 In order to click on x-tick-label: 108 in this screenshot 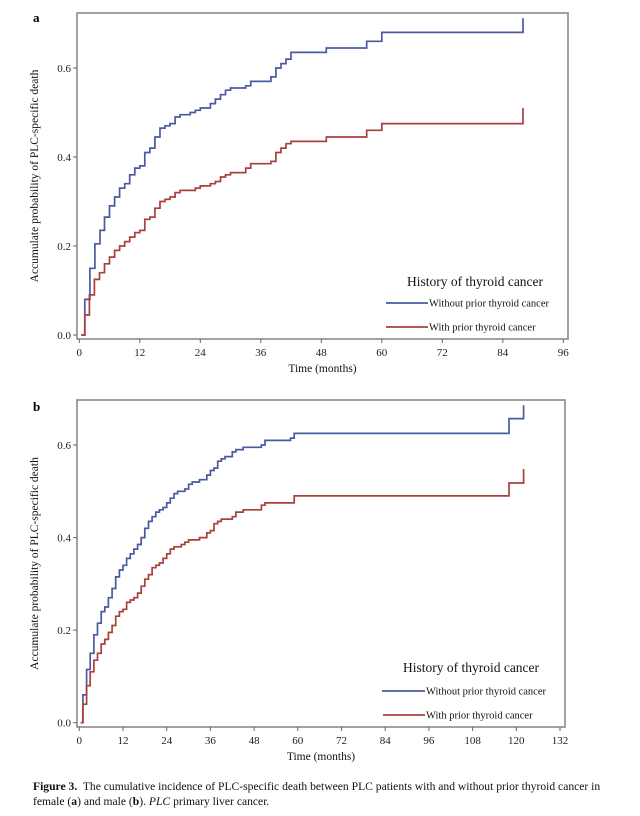, I will do `click(472, 741)`.